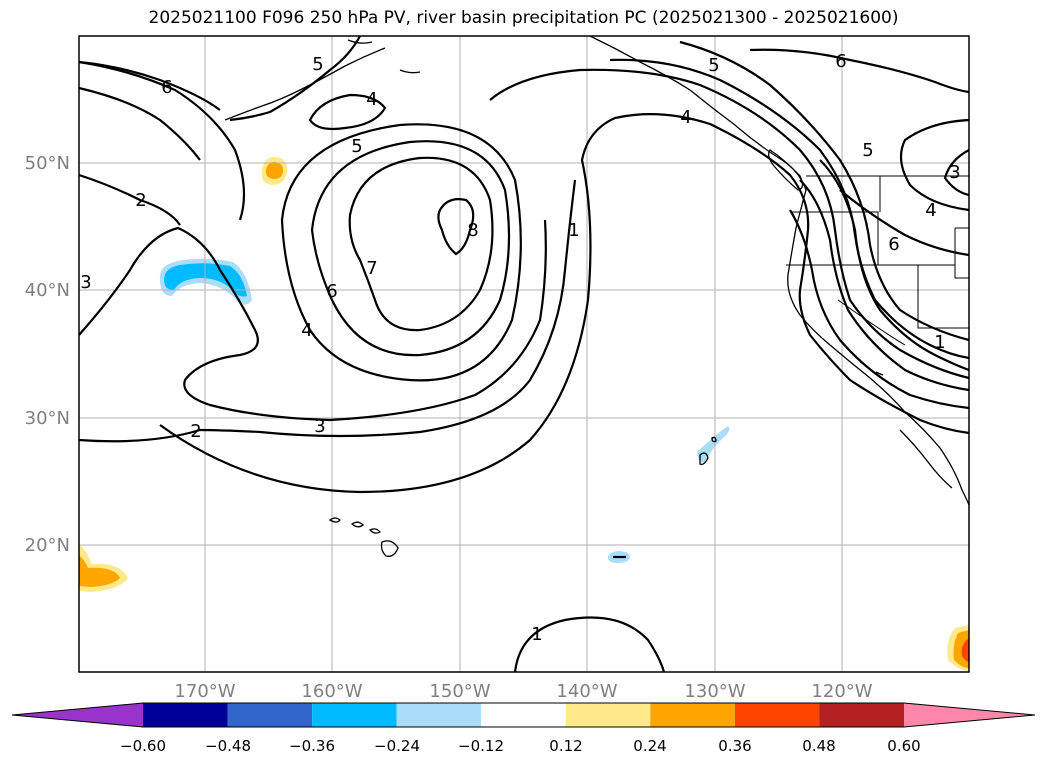  Describe the element at coordinates (77, 715) in the screenshot. I see `colorbar-extend-min` at that location.